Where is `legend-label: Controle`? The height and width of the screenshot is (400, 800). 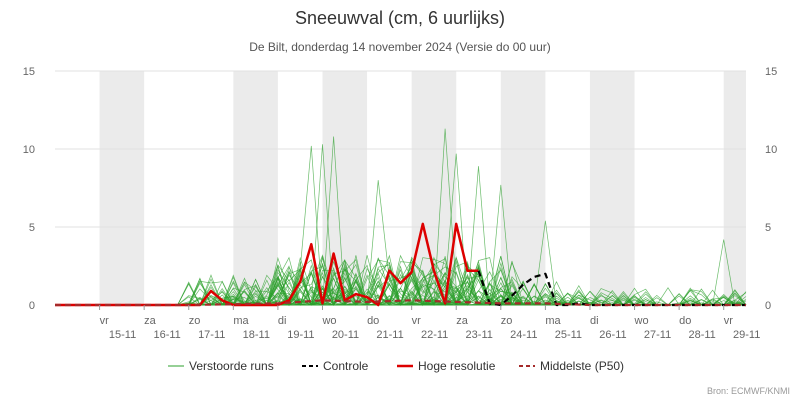
legend-label: Controle is located at coordinates (346, 366).